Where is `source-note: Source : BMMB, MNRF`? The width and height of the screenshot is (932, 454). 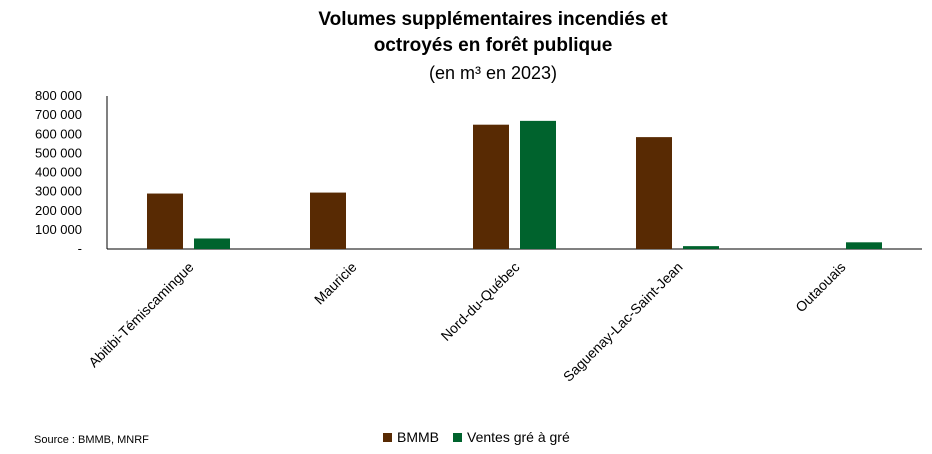 source-note: Source : BMMB, MNRF is located at coordinates (91, 440).